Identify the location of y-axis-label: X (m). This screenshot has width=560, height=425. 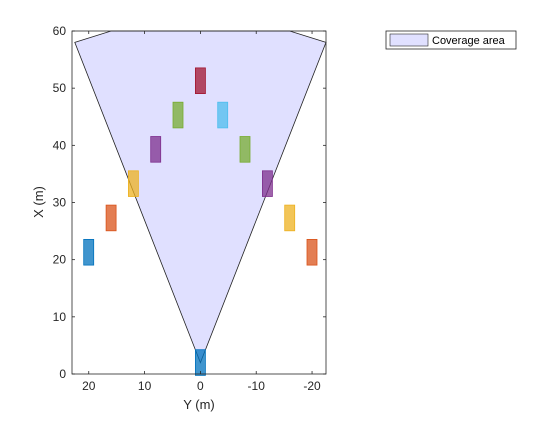
(38, 202).